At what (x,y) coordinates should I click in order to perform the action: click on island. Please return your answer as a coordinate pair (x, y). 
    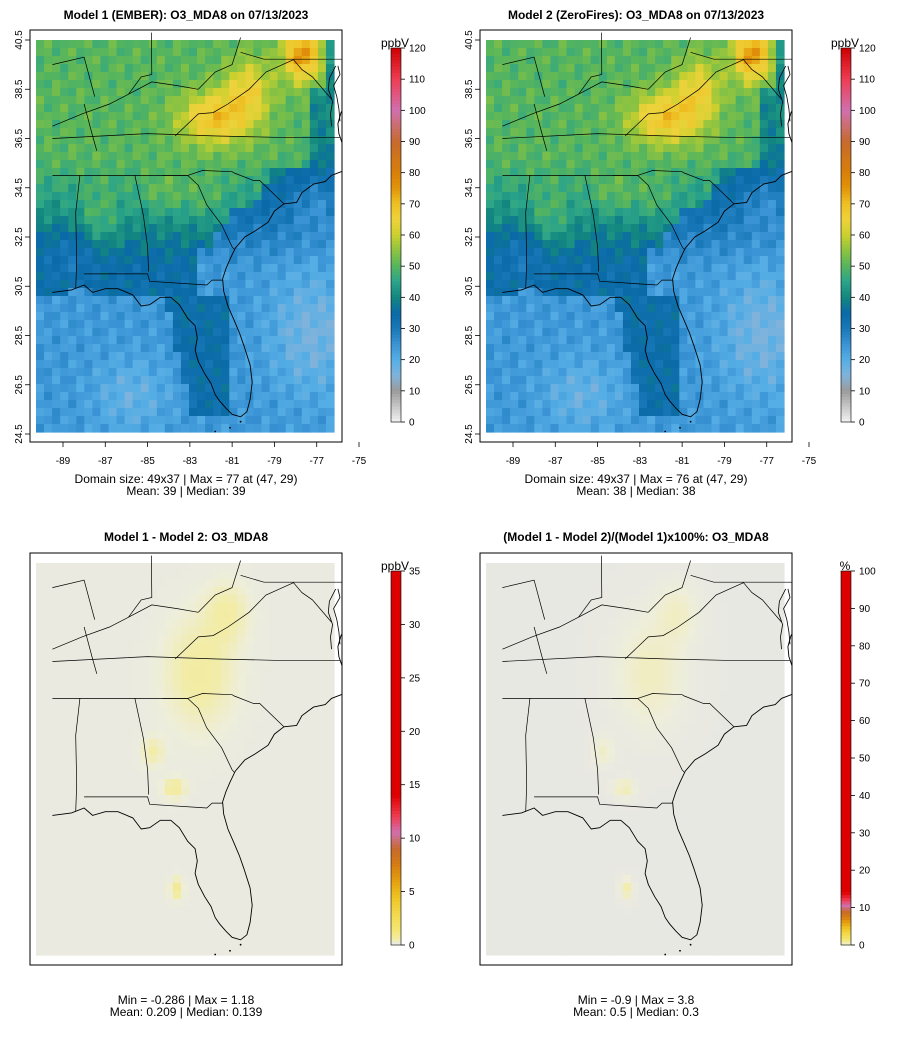
    Looking at the image, I should click on (680, 427).